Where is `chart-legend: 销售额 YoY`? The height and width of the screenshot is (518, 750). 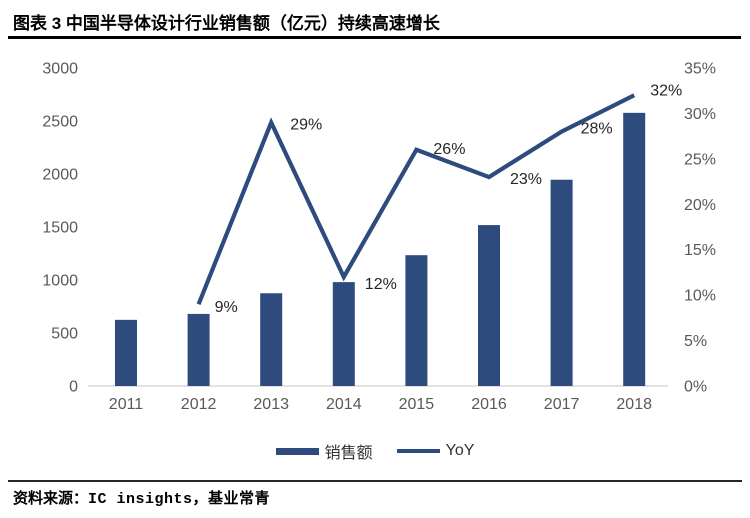 chart-legend: 销售额 YoY is located at coordinates (375, 451).